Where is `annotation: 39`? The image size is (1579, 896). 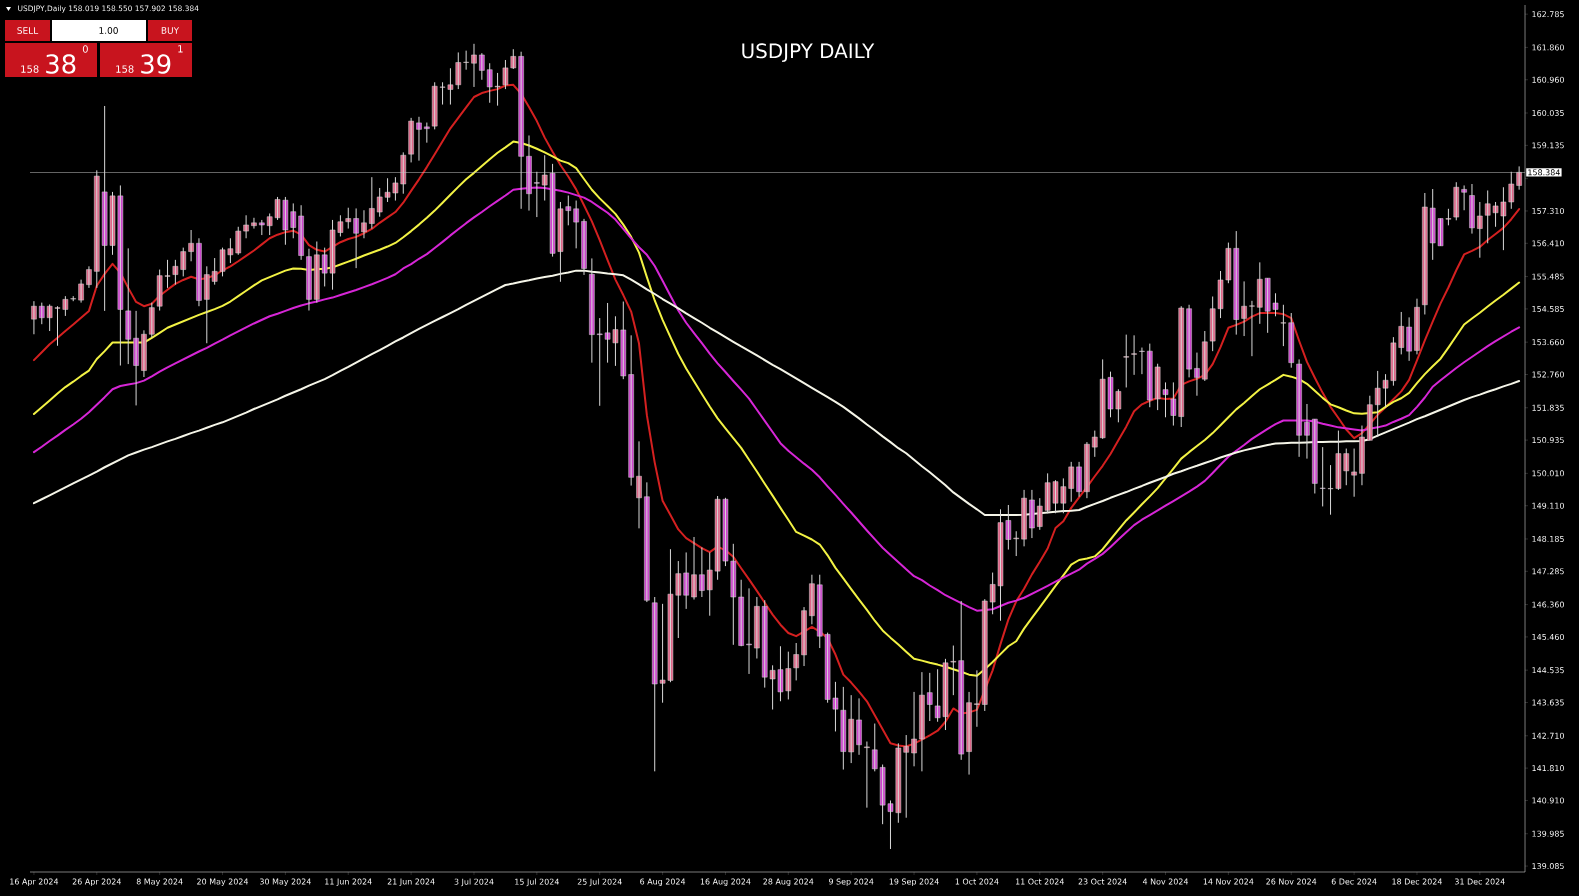 annotation: 39 is located at coordinates (156, 64).